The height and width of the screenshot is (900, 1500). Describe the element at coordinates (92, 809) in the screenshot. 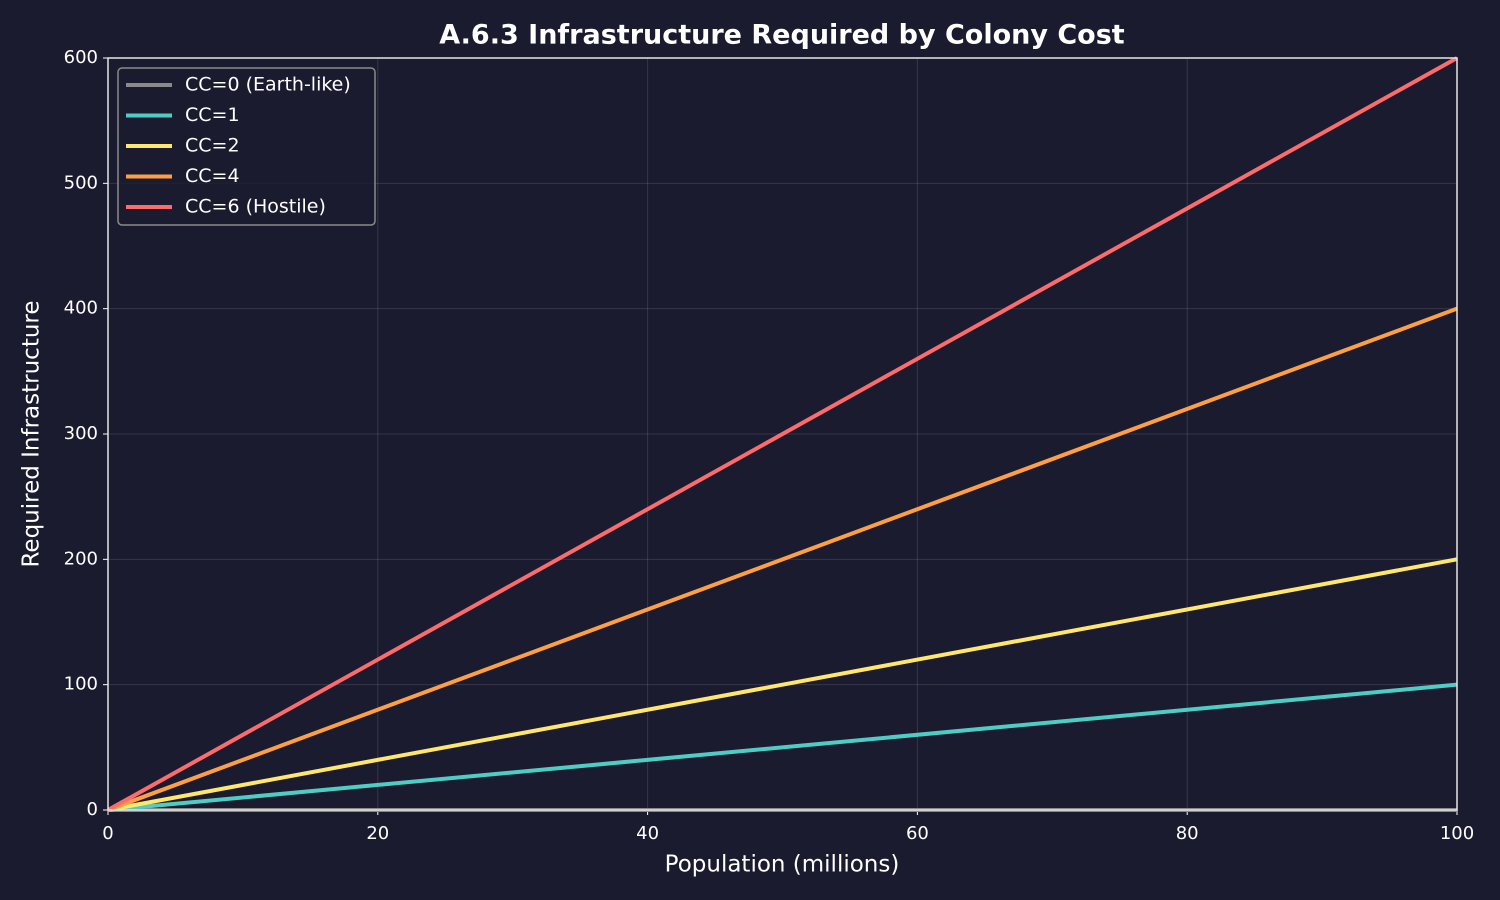

I see `y-tick-label: 0` at that location.